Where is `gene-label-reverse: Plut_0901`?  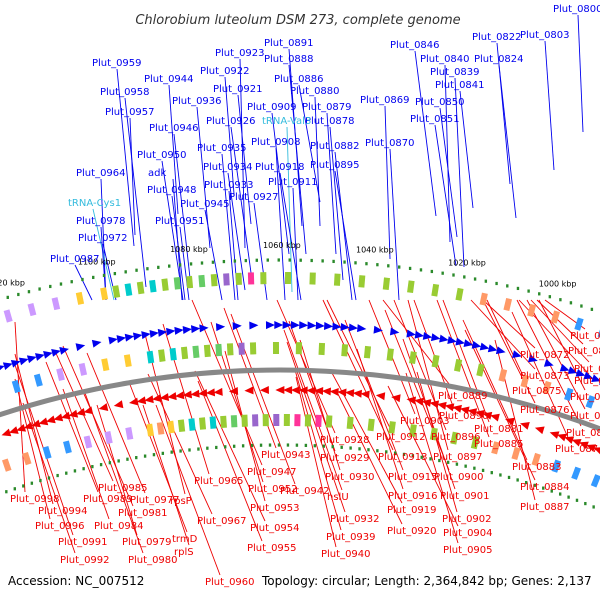 gene-label-reverse: Plut_0901 is located at coordinates (465, 496).